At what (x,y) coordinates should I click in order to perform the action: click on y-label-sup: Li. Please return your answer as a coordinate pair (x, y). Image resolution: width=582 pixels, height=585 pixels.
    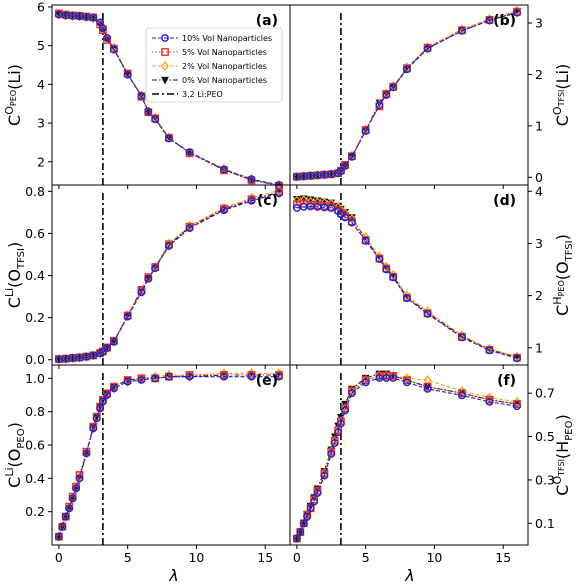
    Looking at the image, I should click on (9, 471).